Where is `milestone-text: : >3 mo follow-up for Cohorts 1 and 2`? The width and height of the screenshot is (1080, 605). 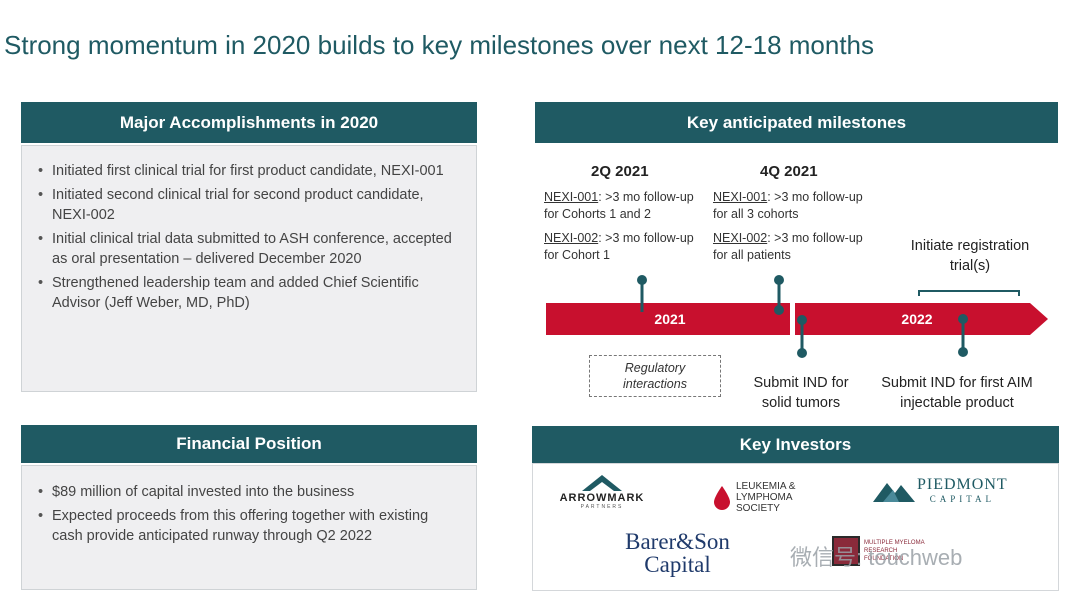
milestone-text: : >3 mo follow-up for Cohorts 1 and 2 is located at coordinates (619, 205).